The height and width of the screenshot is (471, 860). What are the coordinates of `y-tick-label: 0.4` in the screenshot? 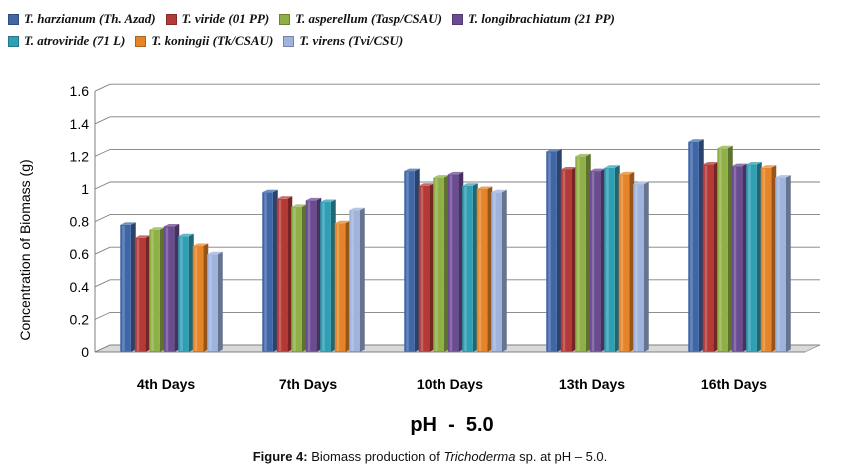 It's located at (80, 287).